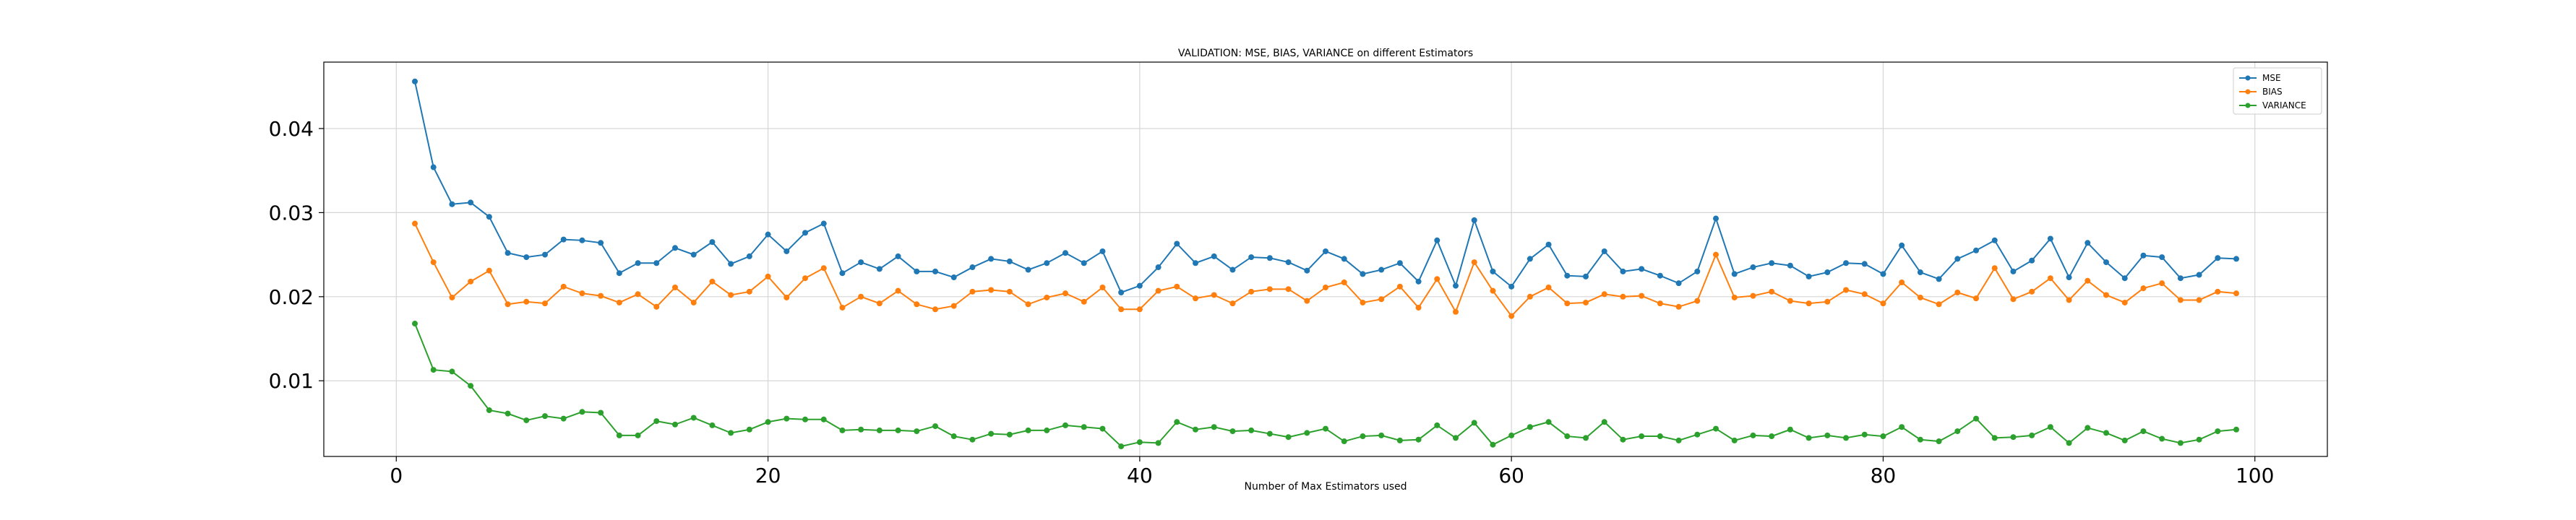 The height and width of the screenshot is (520, 2576). Describe the element at coordinates (1326, 487) in the screenshot. I see `x-axis-label: Number of Max Estimators used` at that location.